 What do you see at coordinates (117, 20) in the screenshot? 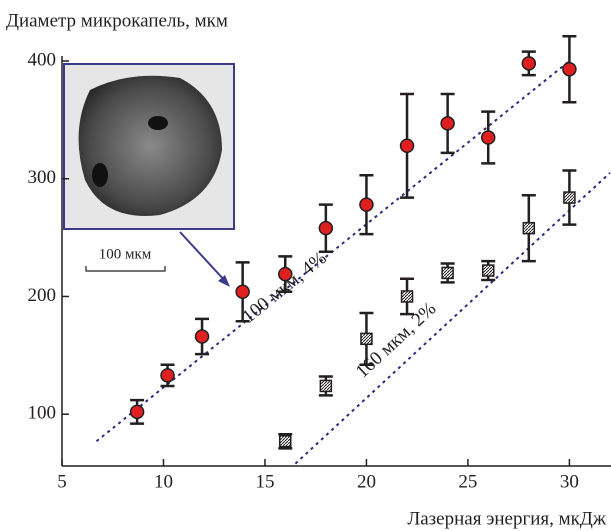
I see `y-axis-title: Диаметр микрокапель, мкм` at bounding box center [117, 20].